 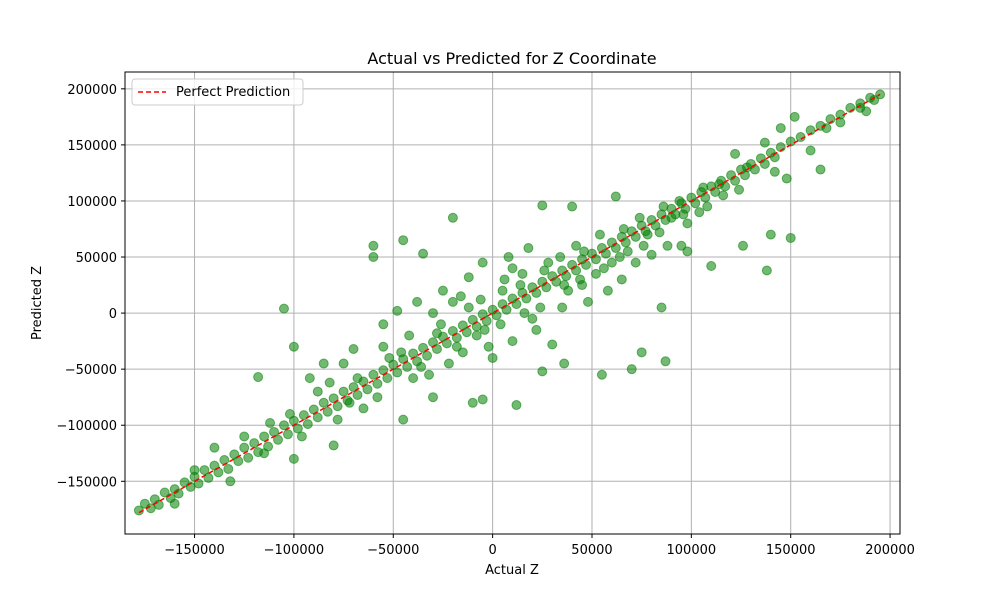 I want to click on x-tick-label: 0, so click(x=492, y=550).